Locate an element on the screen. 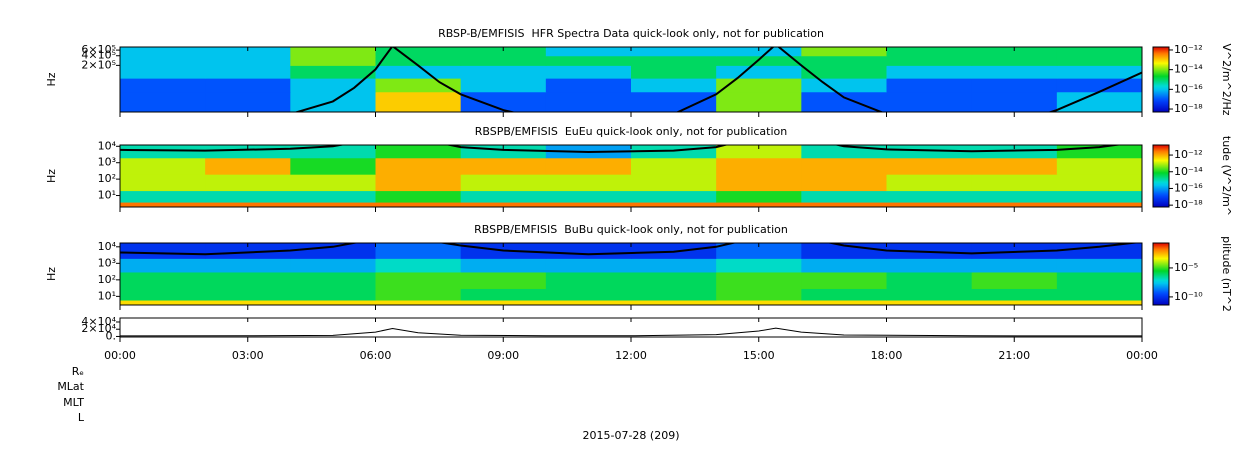 Image resolution: width=1250 pixels, height=449 pixels. colorbar-tick-label: 10⁻¹⁴ is located at coordinates (1188, 69).